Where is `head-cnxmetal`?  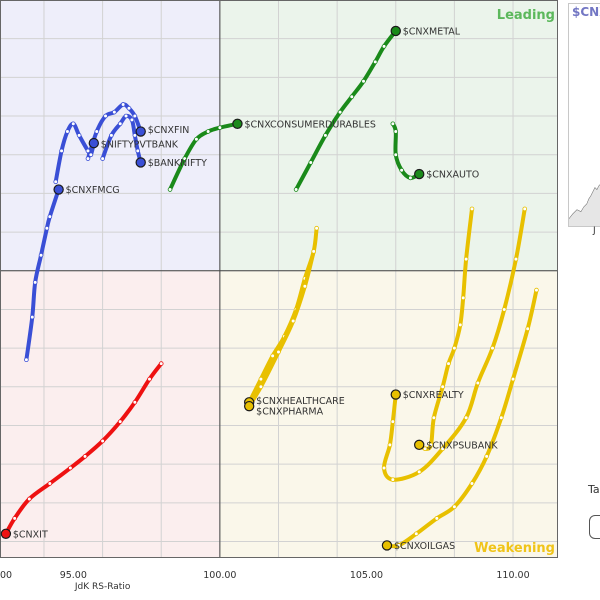
head-cnxmetal is located at coordinates (395, 31).